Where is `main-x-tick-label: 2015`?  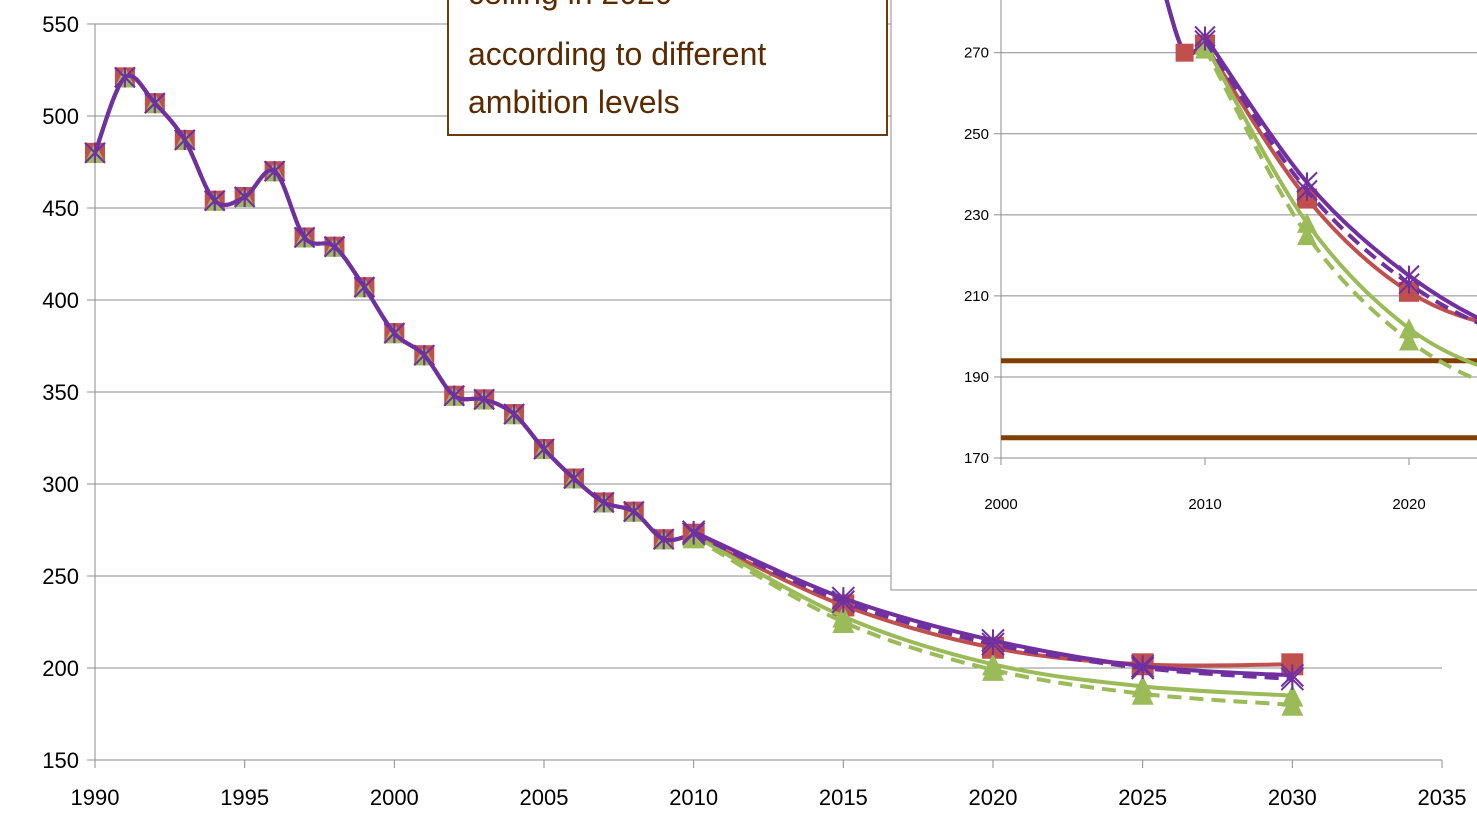
main-x-tick-label: 2015 is located at coordinates (843, 797).